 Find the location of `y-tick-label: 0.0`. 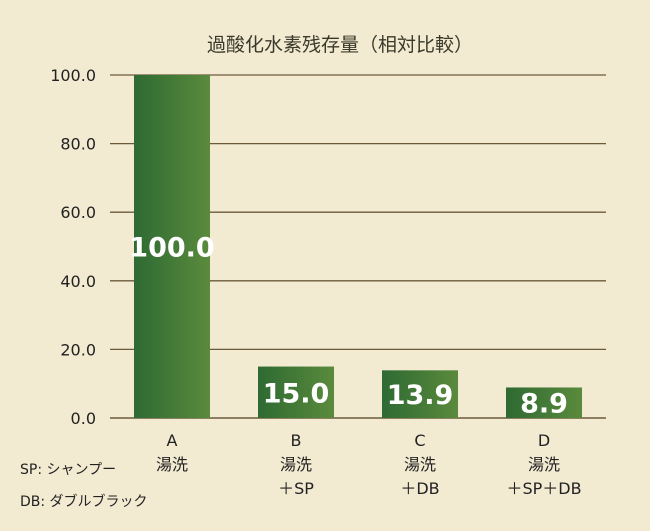

y-tick-label: 0.0 is located at coordinates (83, 418).